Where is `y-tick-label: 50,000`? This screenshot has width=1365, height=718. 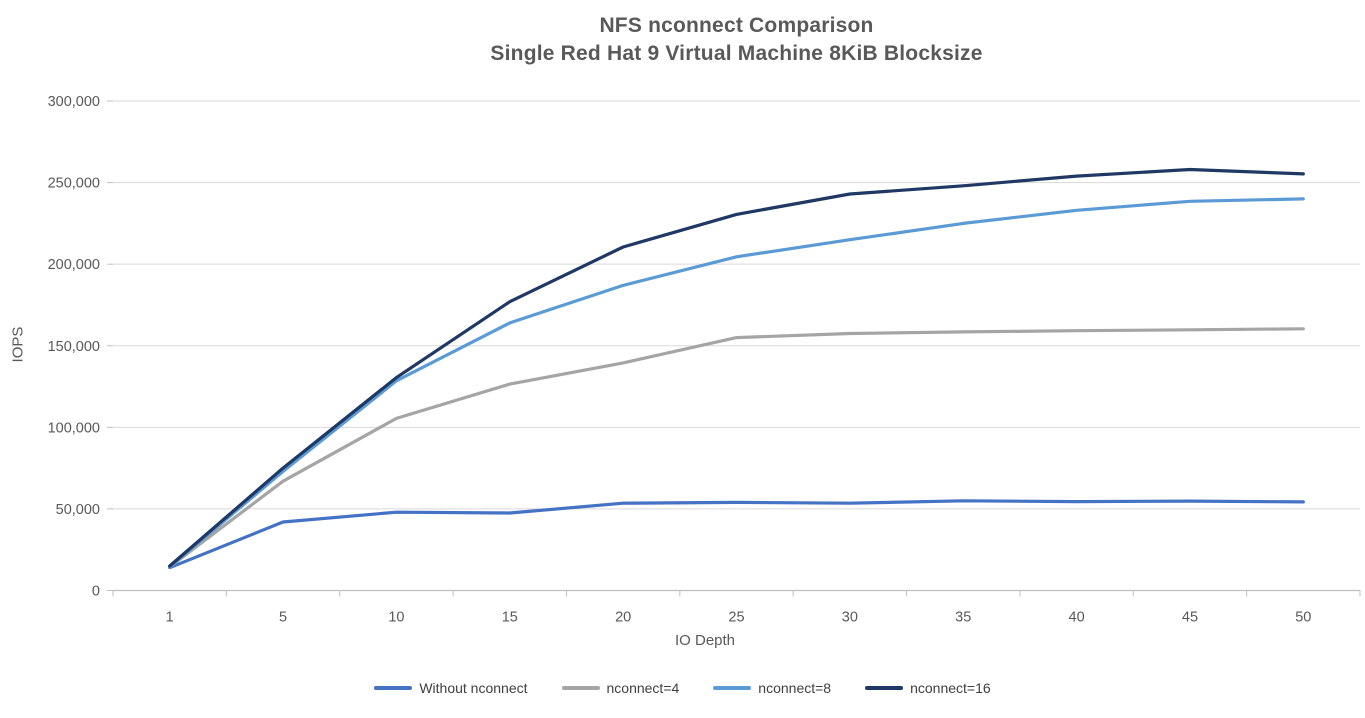
y-tick-label: 50,000 is located at coordinates (78, 510).